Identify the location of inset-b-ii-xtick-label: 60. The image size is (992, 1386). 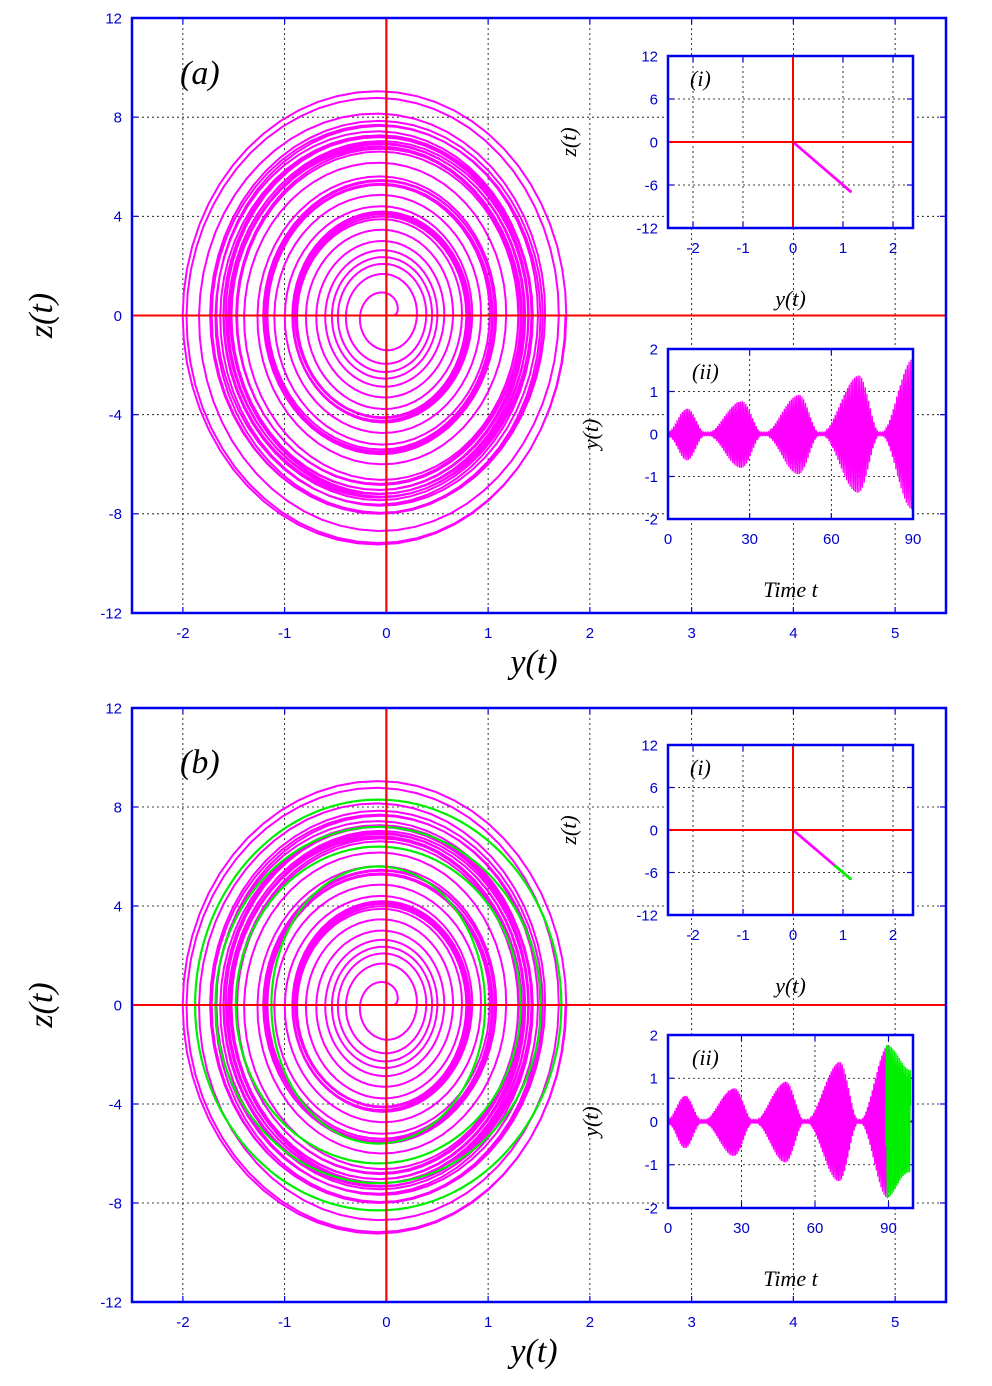
(815, 1228).